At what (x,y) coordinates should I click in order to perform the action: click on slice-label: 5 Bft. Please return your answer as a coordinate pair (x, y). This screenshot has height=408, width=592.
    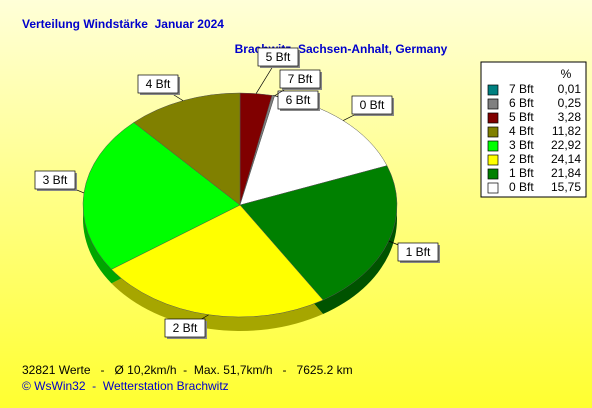
    Looking at the image, I should click on (278, 57).